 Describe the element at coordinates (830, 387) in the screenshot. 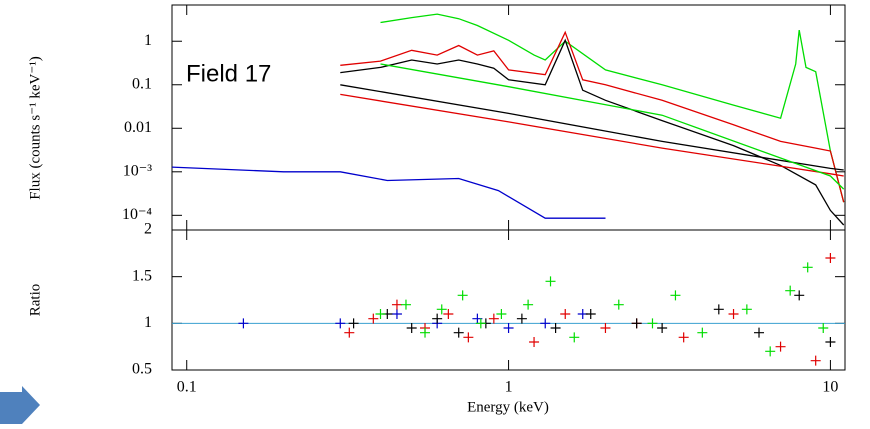

I see `x-tick-label: 10` at that location.